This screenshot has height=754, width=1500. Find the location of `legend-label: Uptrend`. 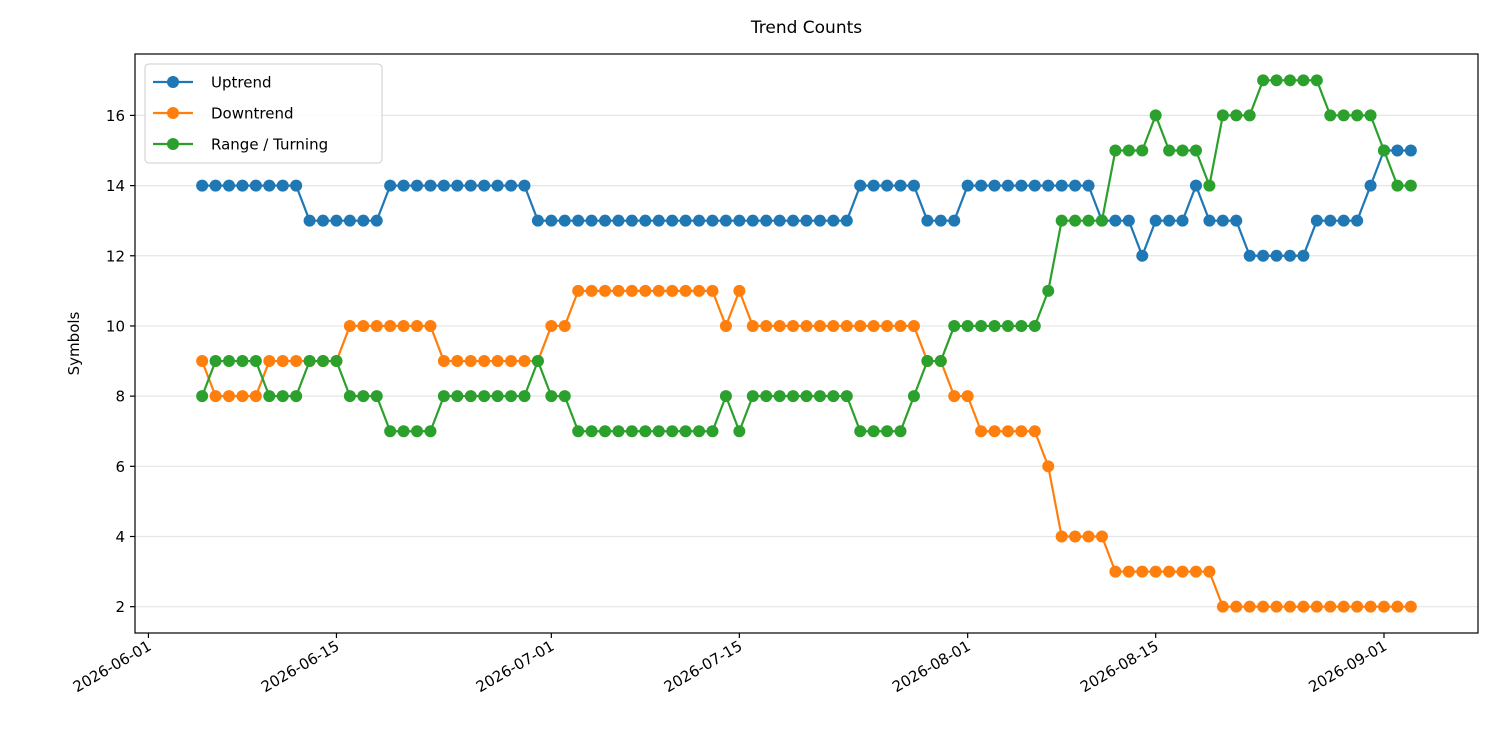

legend-label: Uptrend is located at coordinates (241, 83).